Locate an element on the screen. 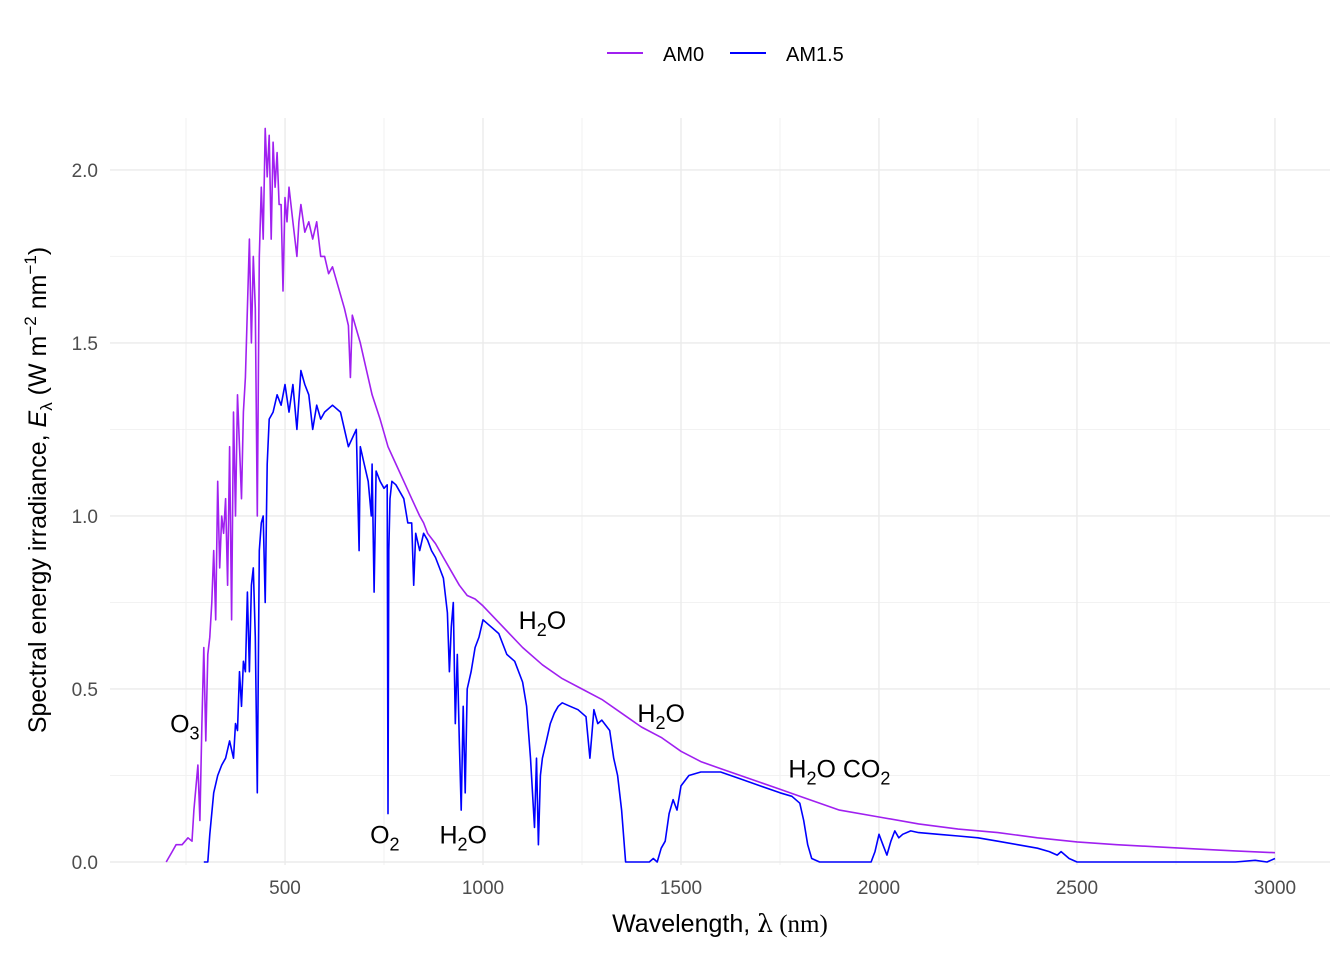  annotation-label: O2 is located at coordinates (384, 837).